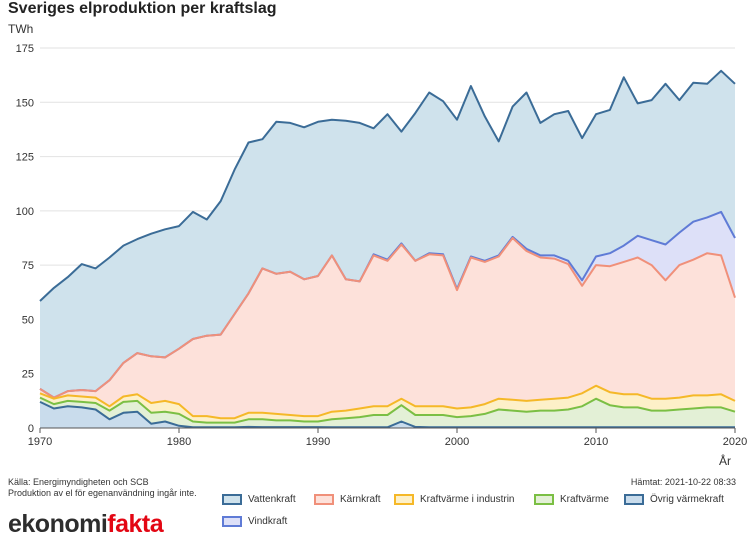 This screenshot has width=756, height=544. Describe the element at coordinates (467, 499) in the screenshot. I see `legend-label: Kraftvärme i industrin` at that location.